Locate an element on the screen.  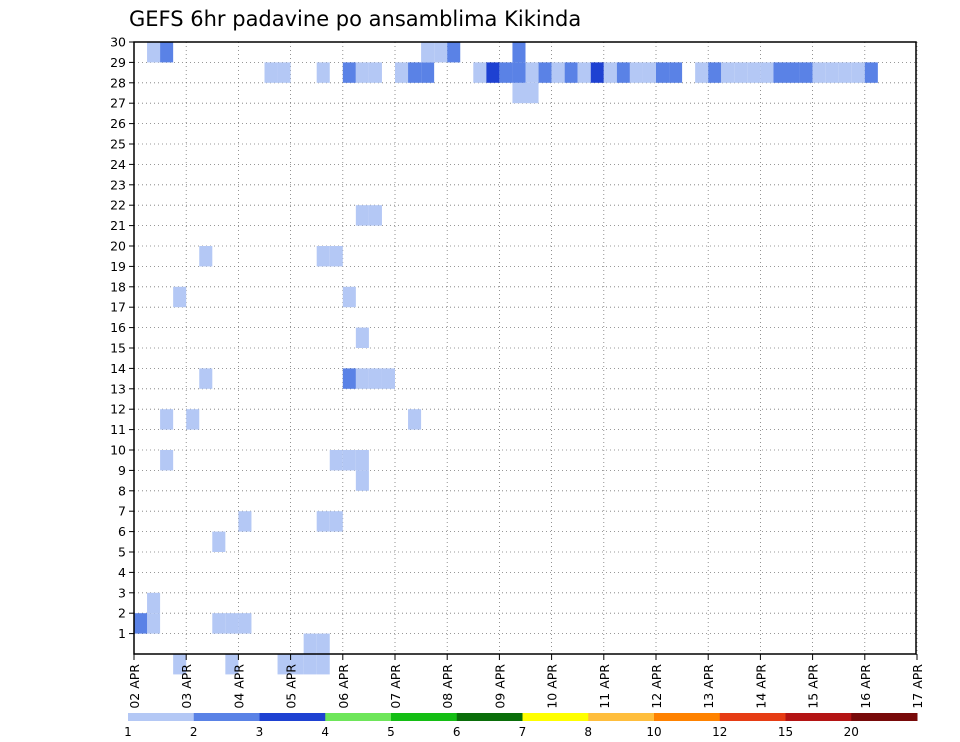
y-tick-label: 19 is located at coordinates (118, 266).